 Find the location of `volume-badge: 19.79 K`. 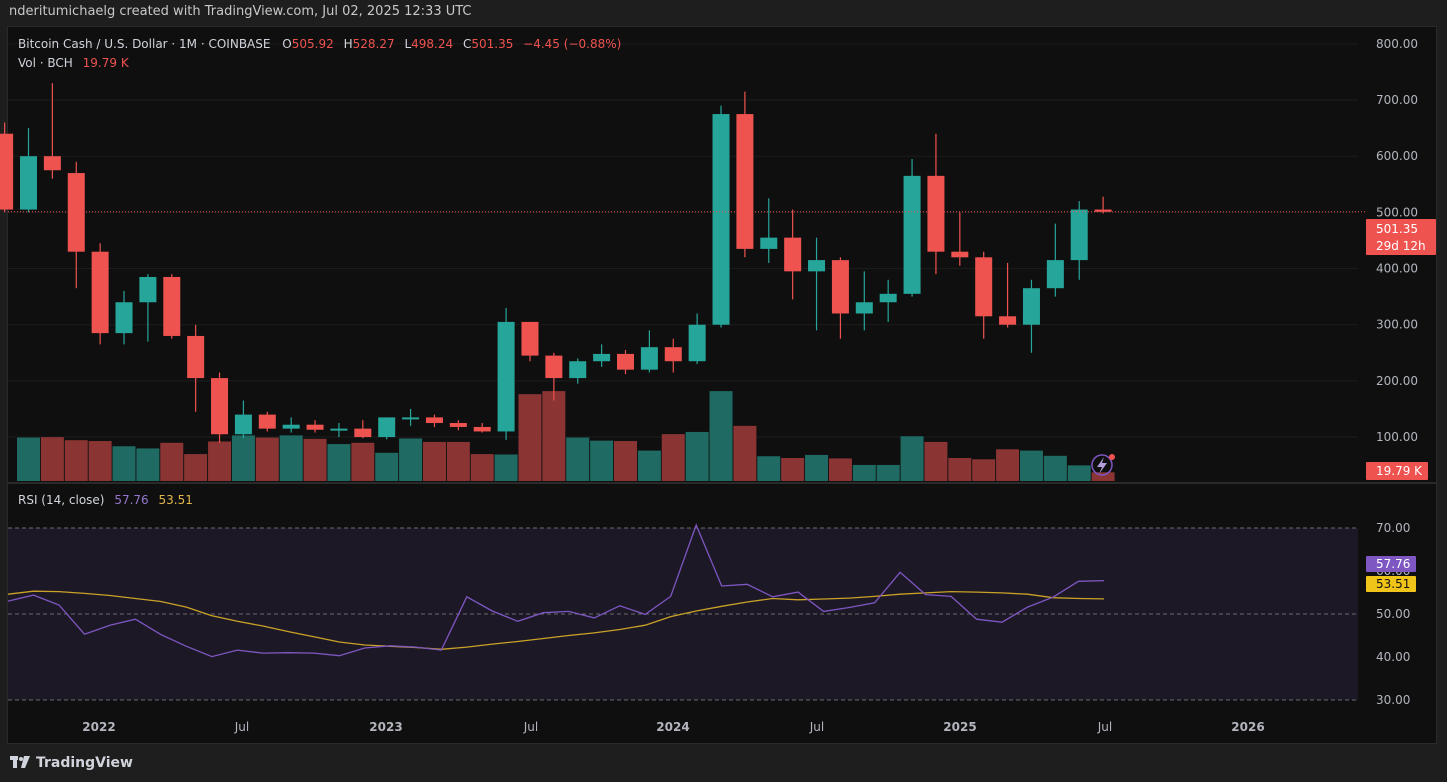

volume-badge: 19.79 K is located at coordinates (1397, 471).